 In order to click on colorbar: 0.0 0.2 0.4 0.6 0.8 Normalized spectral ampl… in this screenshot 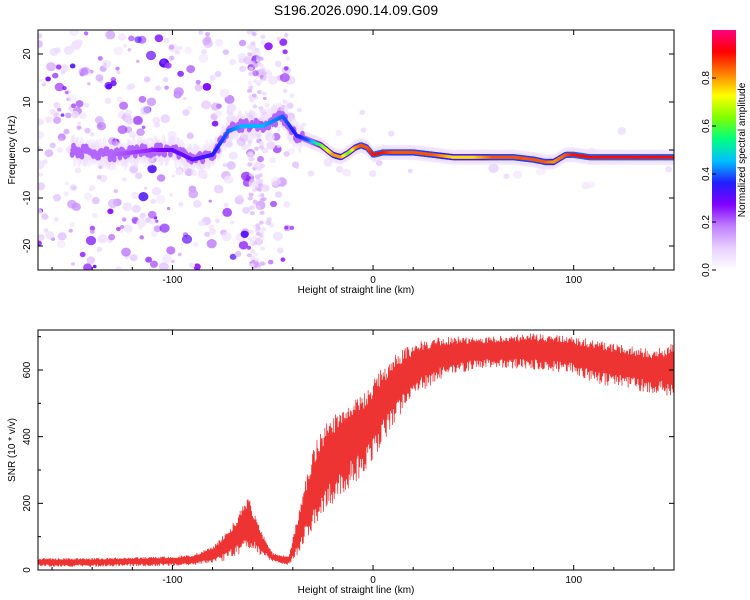, I will do `click(724, 153)`.